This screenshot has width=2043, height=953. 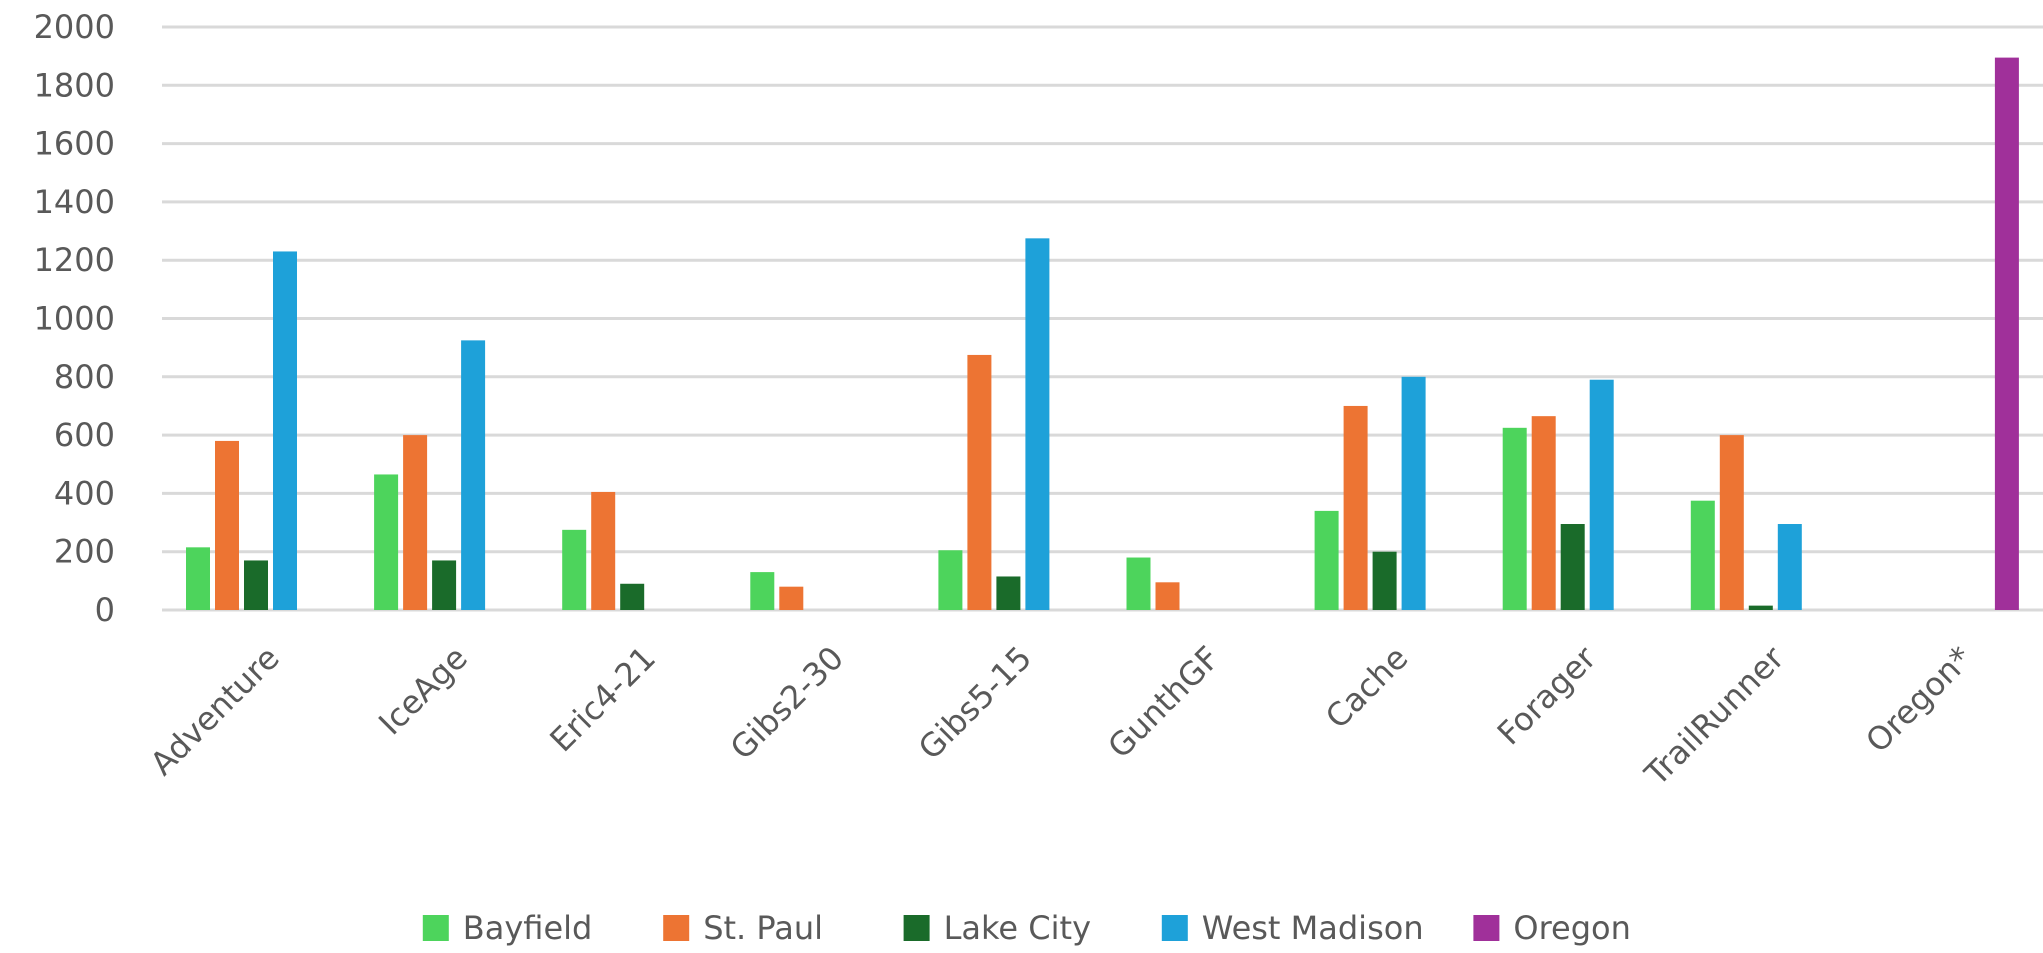 What do you see at coordinates (74, 27) in the screenshot?
I see `y-tick-label: 2000` at bounding box center [74, 27].